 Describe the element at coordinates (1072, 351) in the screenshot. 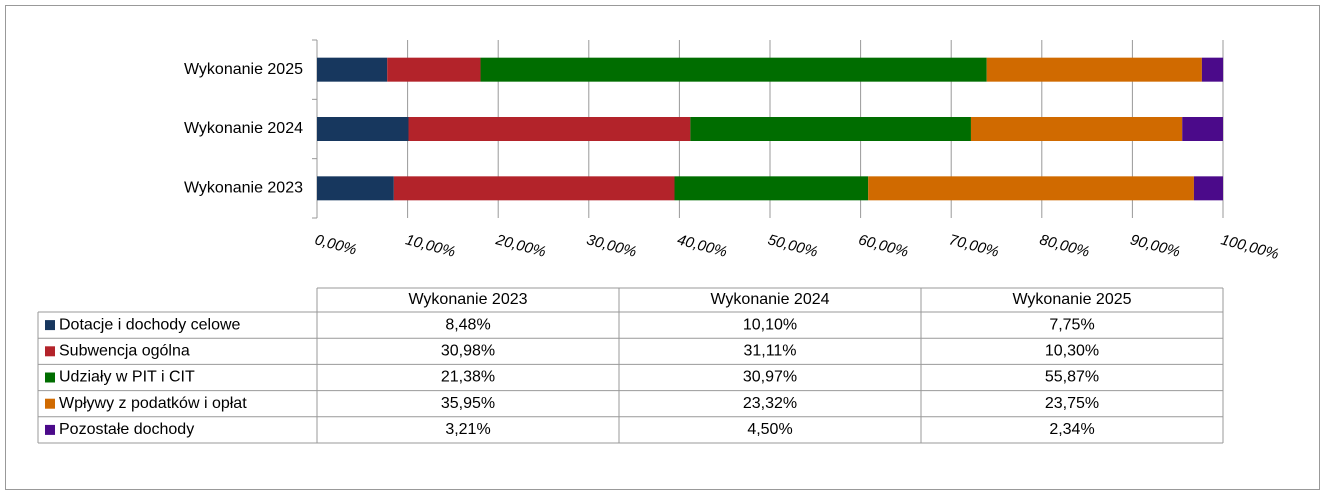

I see `table-cell: 10,30%` at that location.